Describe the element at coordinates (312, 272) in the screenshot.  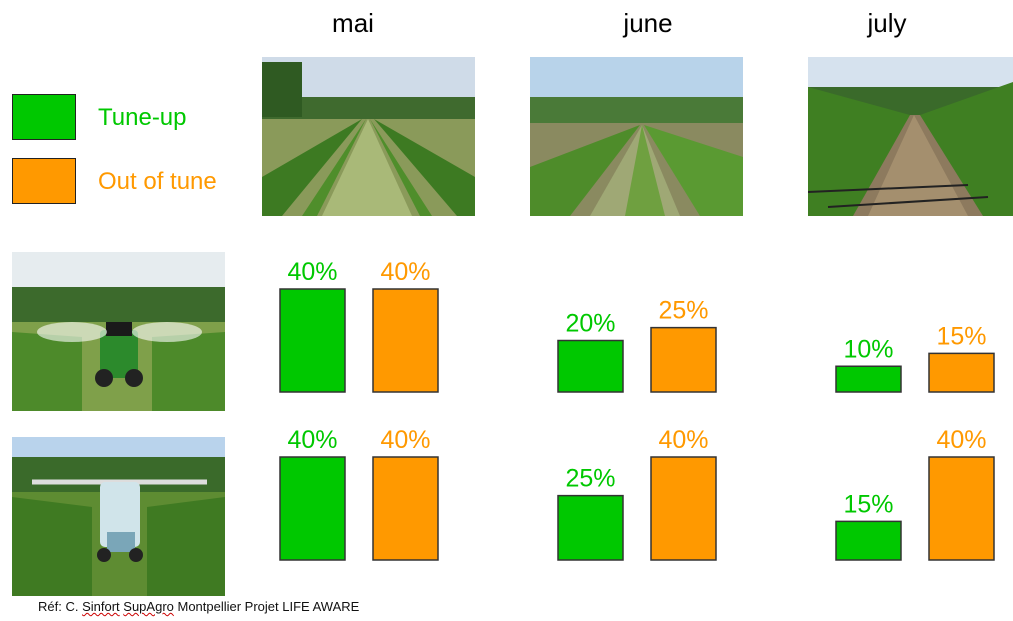
I see `bar-label-row1-mai-tune-up: 40%` at that location.